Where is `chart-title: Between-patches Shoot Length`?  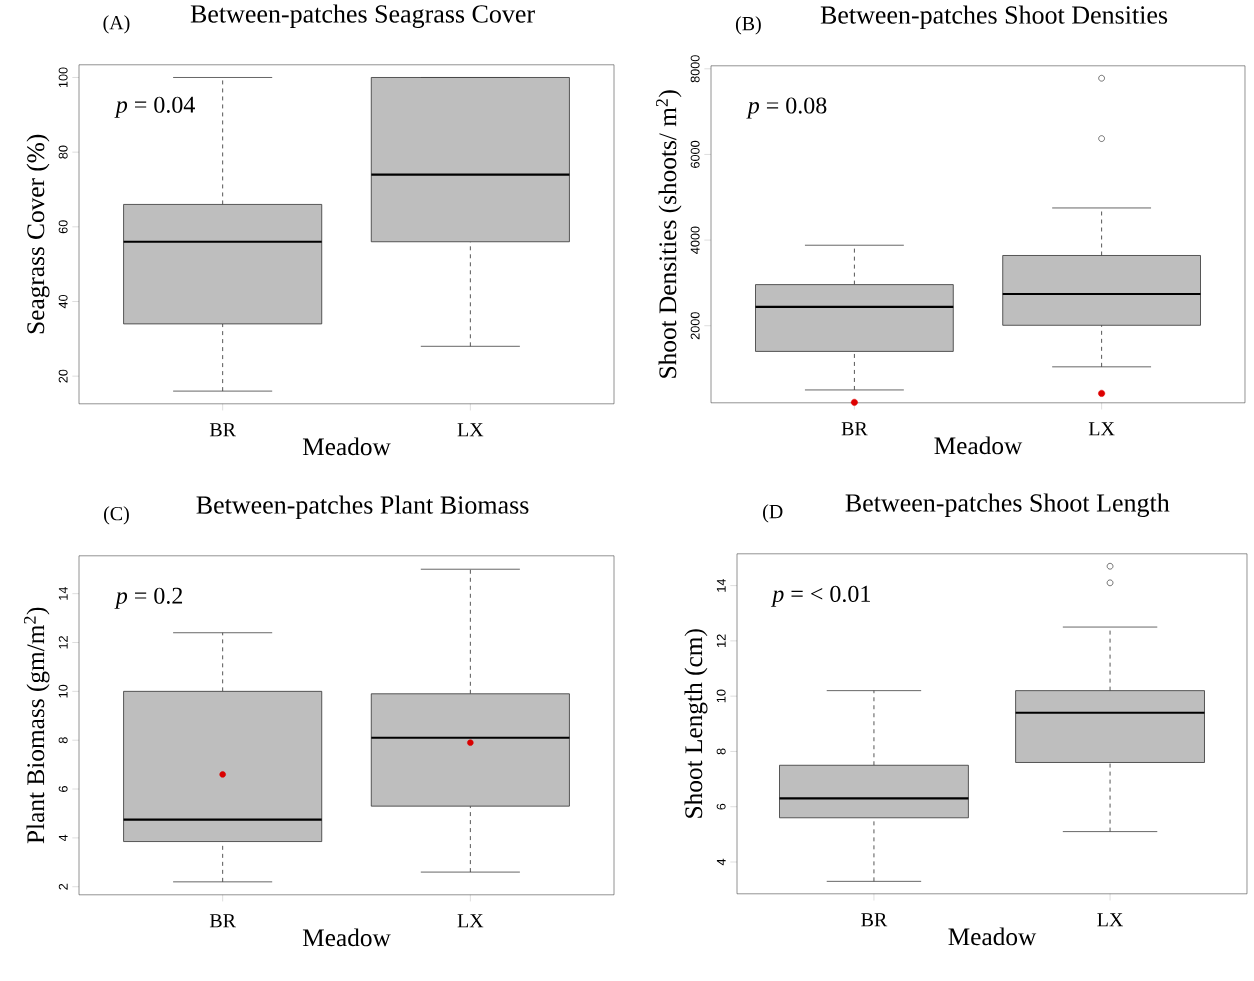 chart-title: Between-patches Shoot Length is located at coordinates (1007, 505).